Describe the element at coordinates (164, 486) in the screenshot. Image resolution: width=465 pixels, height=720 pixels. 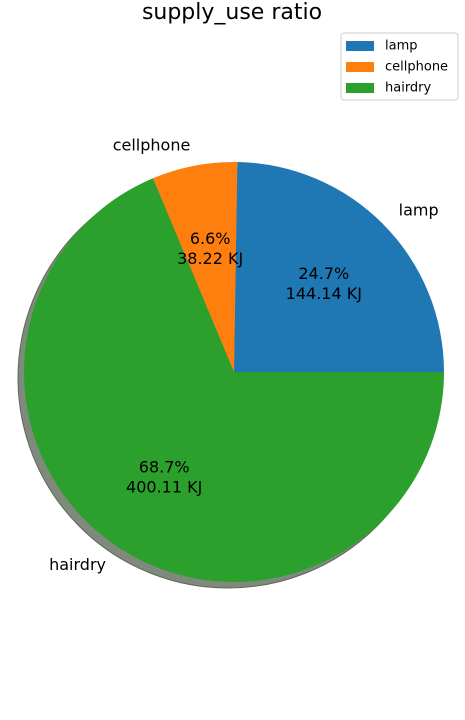
I see `slice-value-hairdry: 400.11 KJ` at that location.